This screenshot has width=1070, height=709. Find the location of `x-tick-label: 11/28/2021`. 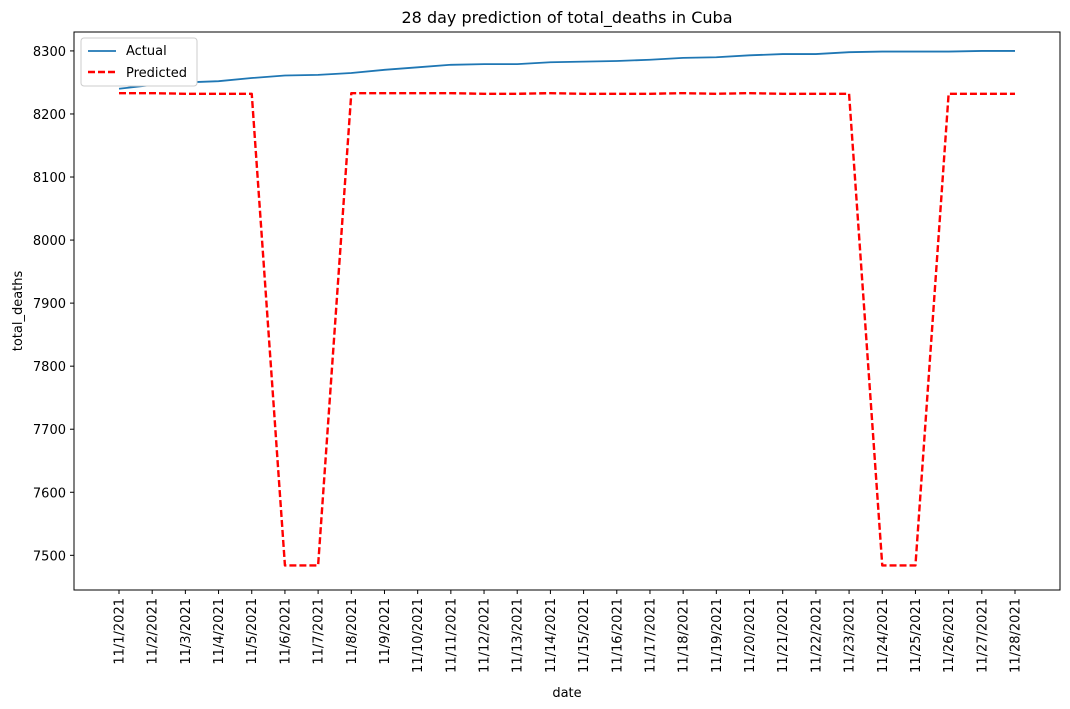

x-tick-label: 11/28/2021 is located at coordinates (1016, 635).